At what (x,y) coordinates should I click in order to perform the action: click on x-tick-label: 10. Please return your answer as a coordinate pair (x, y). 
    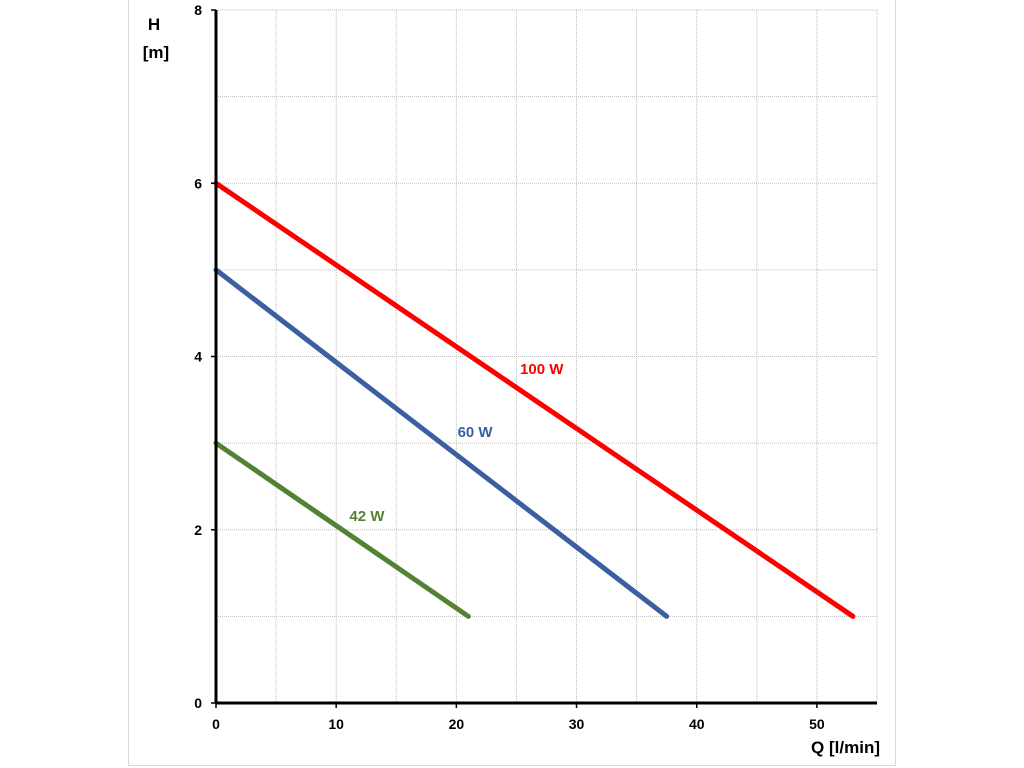
    Looking at the image, I should click on (336, 724).